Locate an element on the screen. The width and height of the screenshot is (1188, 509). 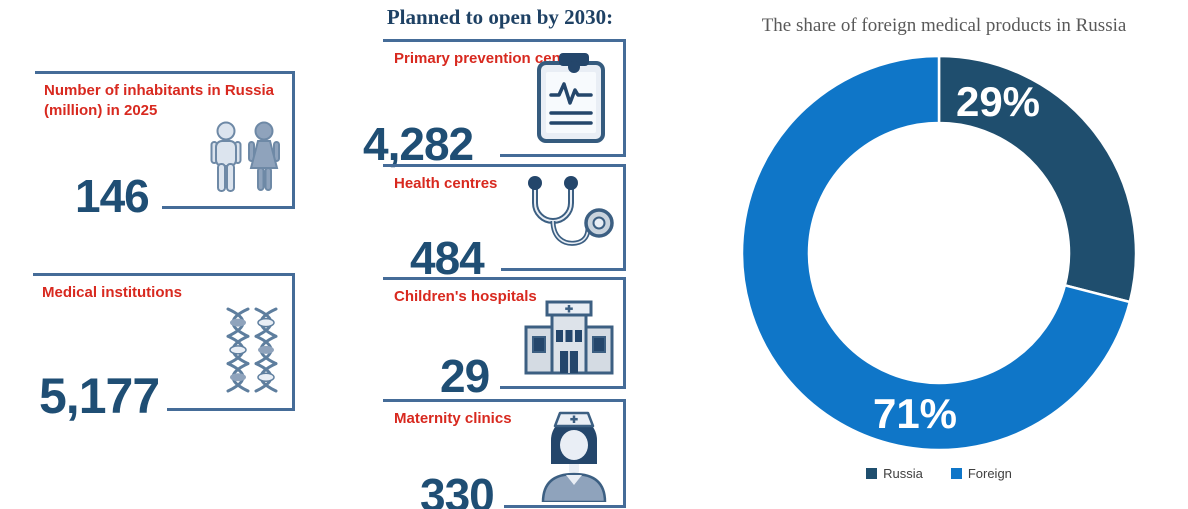
chart-legend: Russia Foreign is located at coordinates (939, 473).